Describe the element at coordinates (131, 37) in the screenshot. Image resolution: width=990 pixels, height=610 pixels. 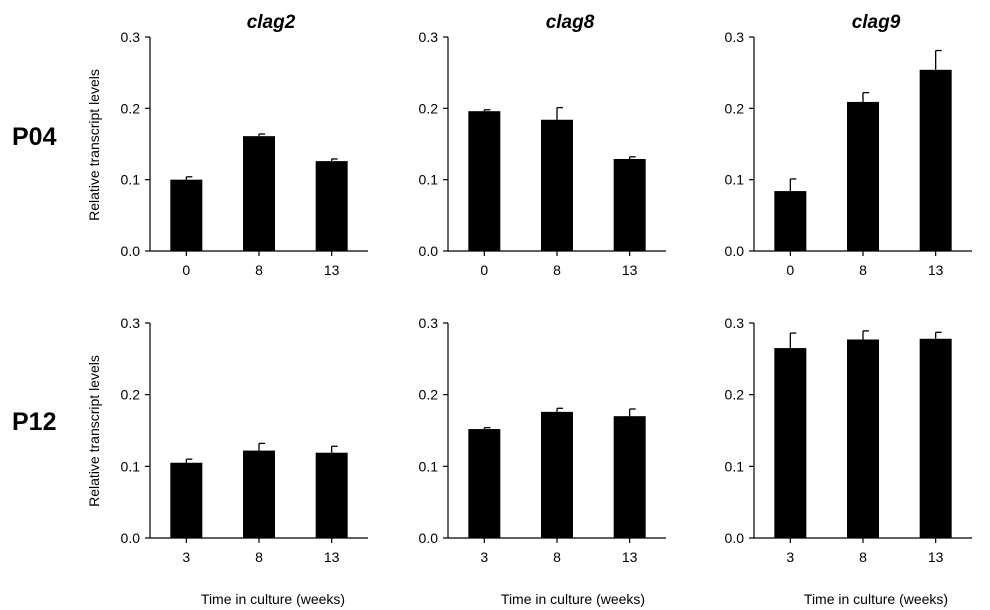
I see `p1-y-tick-label: 0.3` at that location.